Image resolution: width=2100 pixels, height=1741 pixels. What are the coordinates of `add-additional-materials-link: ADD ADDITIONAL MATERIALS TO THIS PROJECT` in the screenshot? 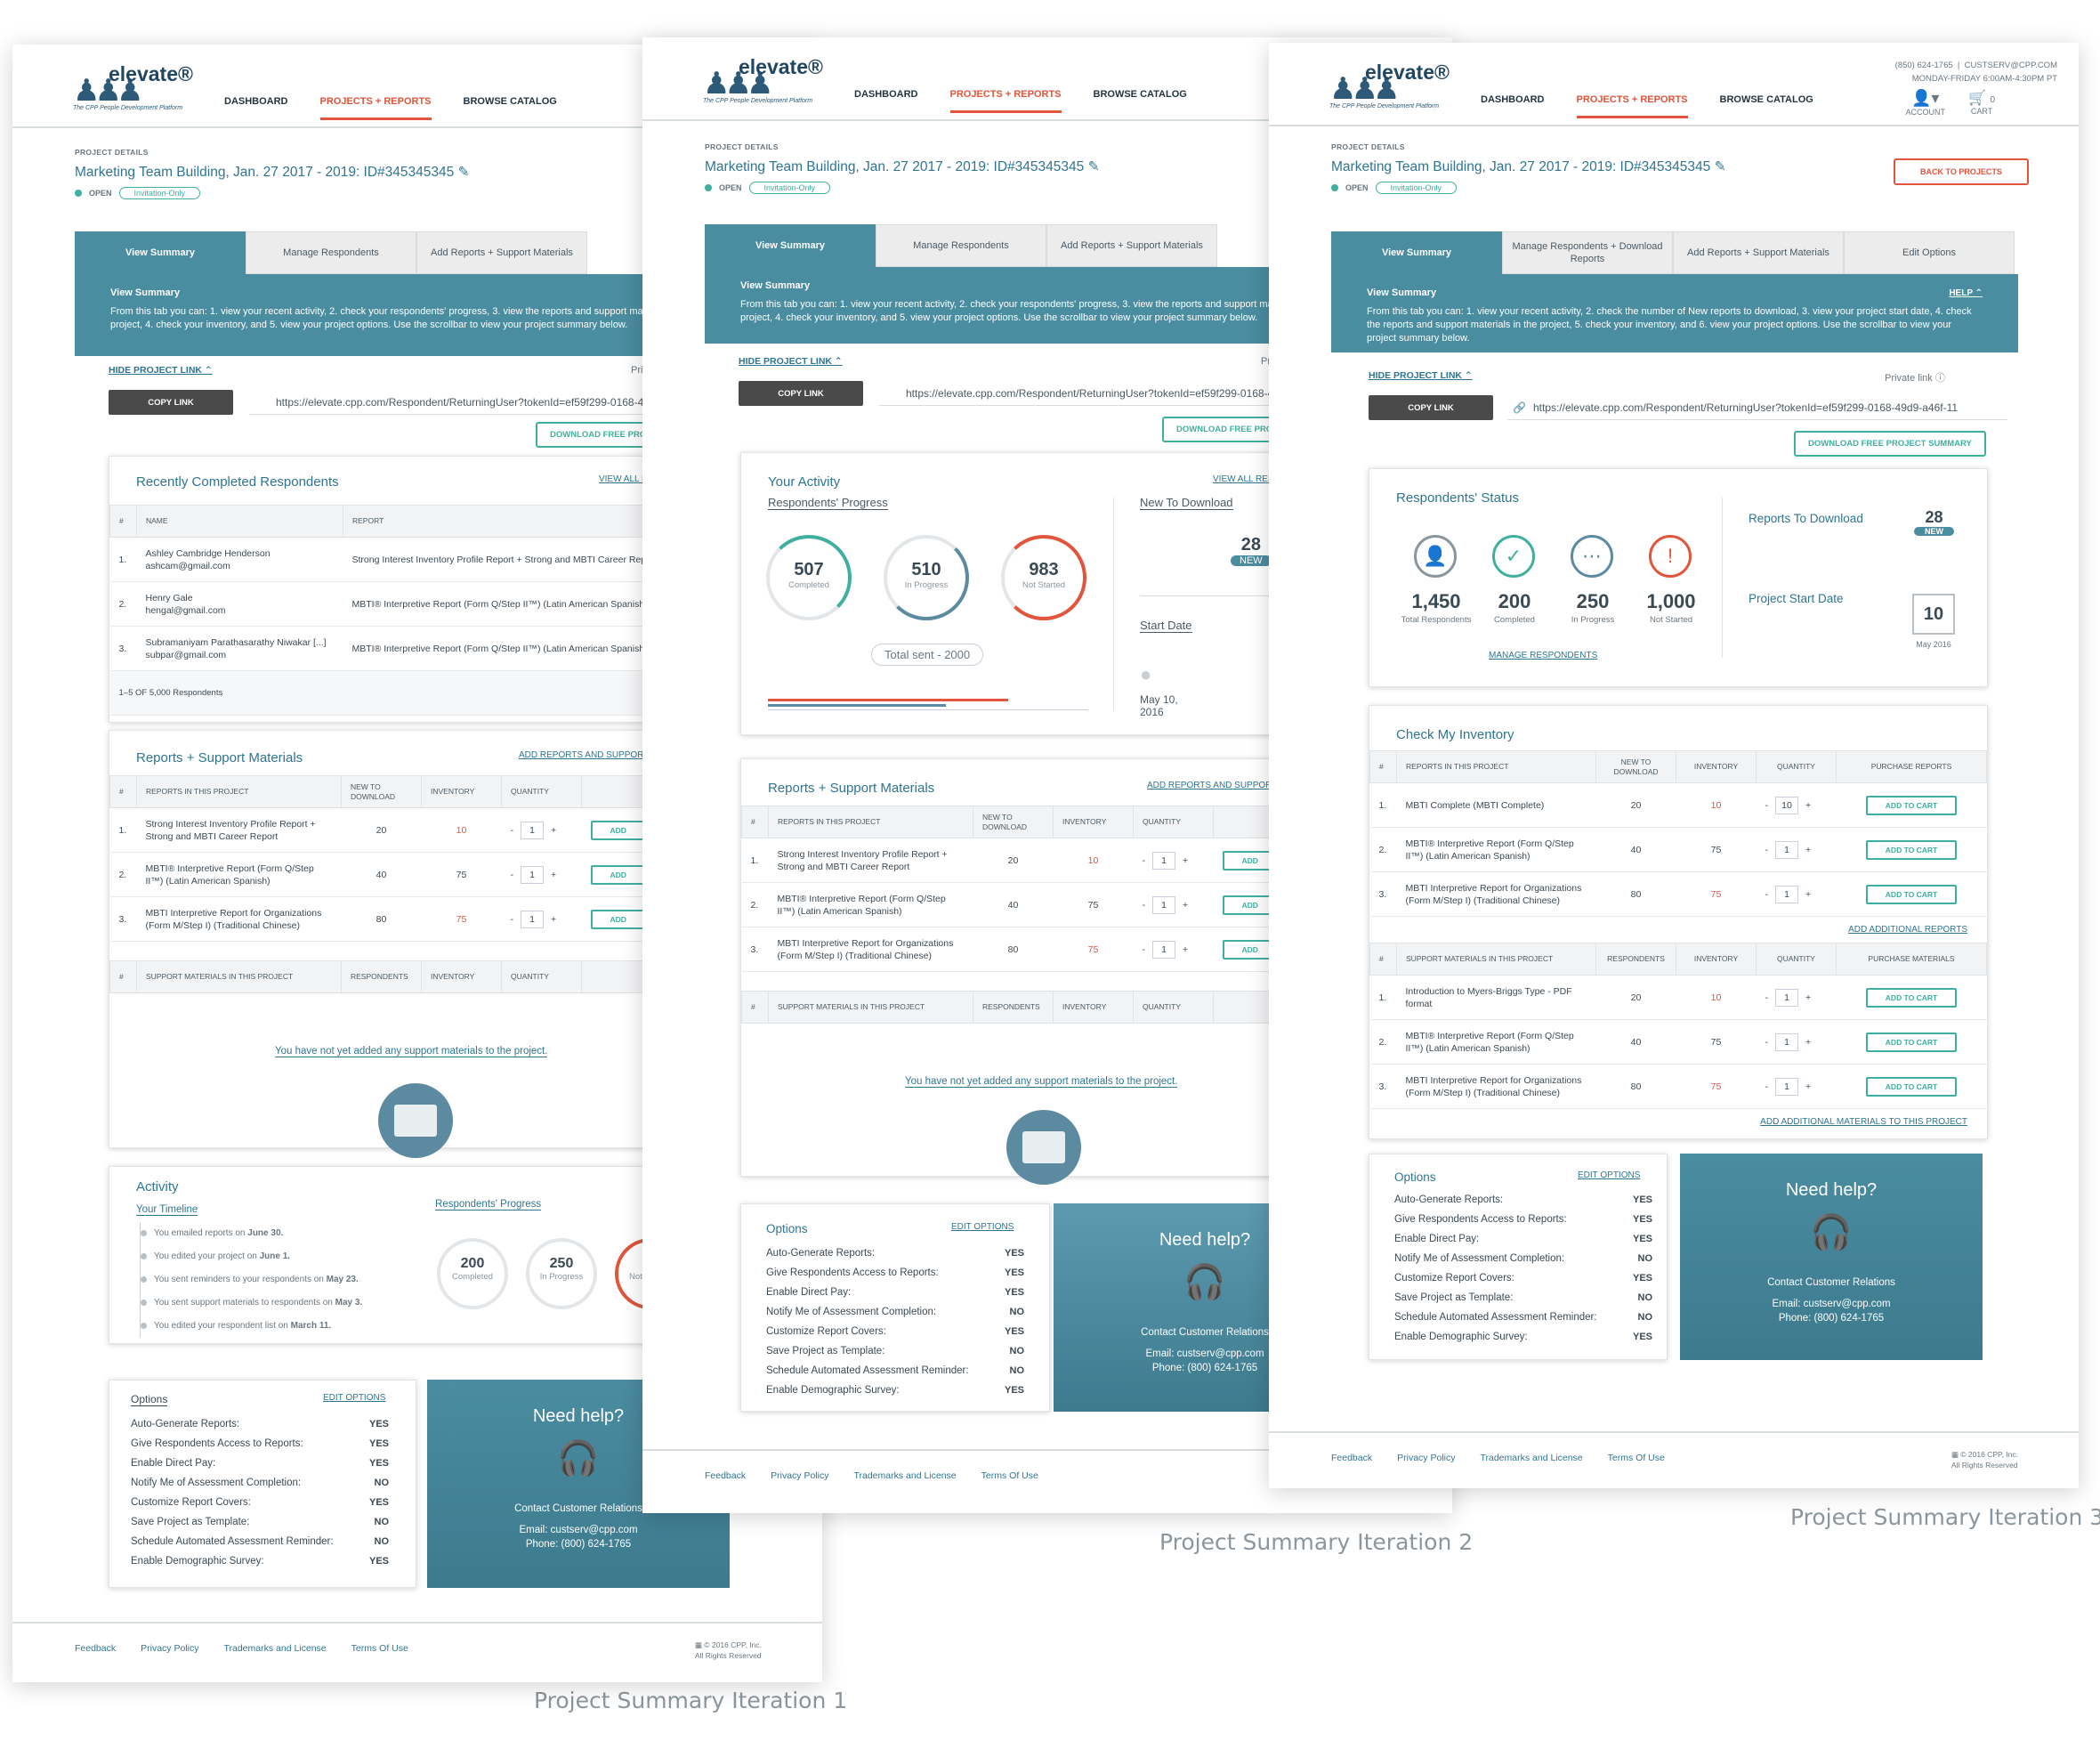 It's located at (1863, 1122).